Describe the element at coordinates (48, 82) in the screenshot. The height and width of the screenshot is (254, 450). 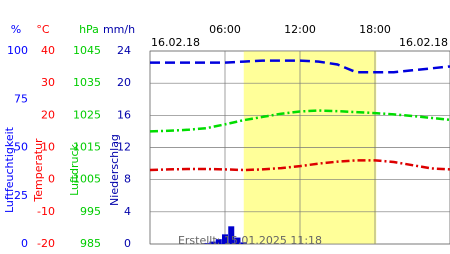
I see `y-tick-label: 30` at that location.